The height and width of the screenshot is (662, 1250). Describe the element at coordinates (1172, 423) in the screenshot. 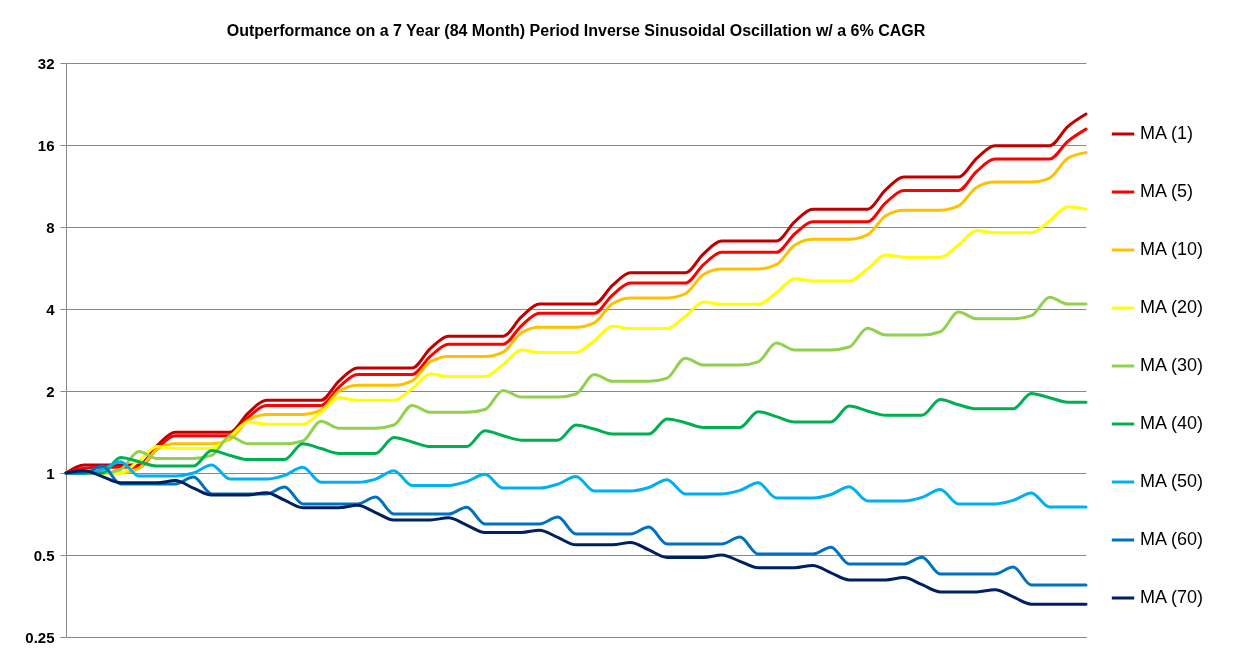

I see `legend-label: MA (40)` at that location.